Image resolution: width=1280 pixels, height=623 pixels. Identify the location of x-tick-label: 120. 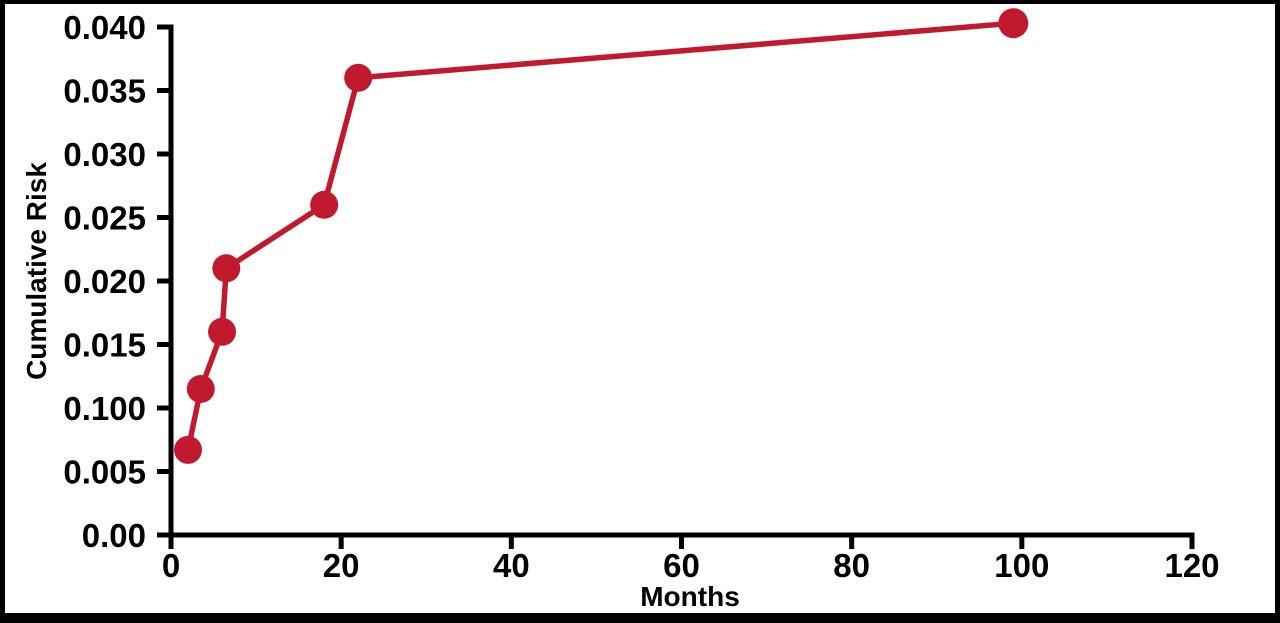
(1191, 565).